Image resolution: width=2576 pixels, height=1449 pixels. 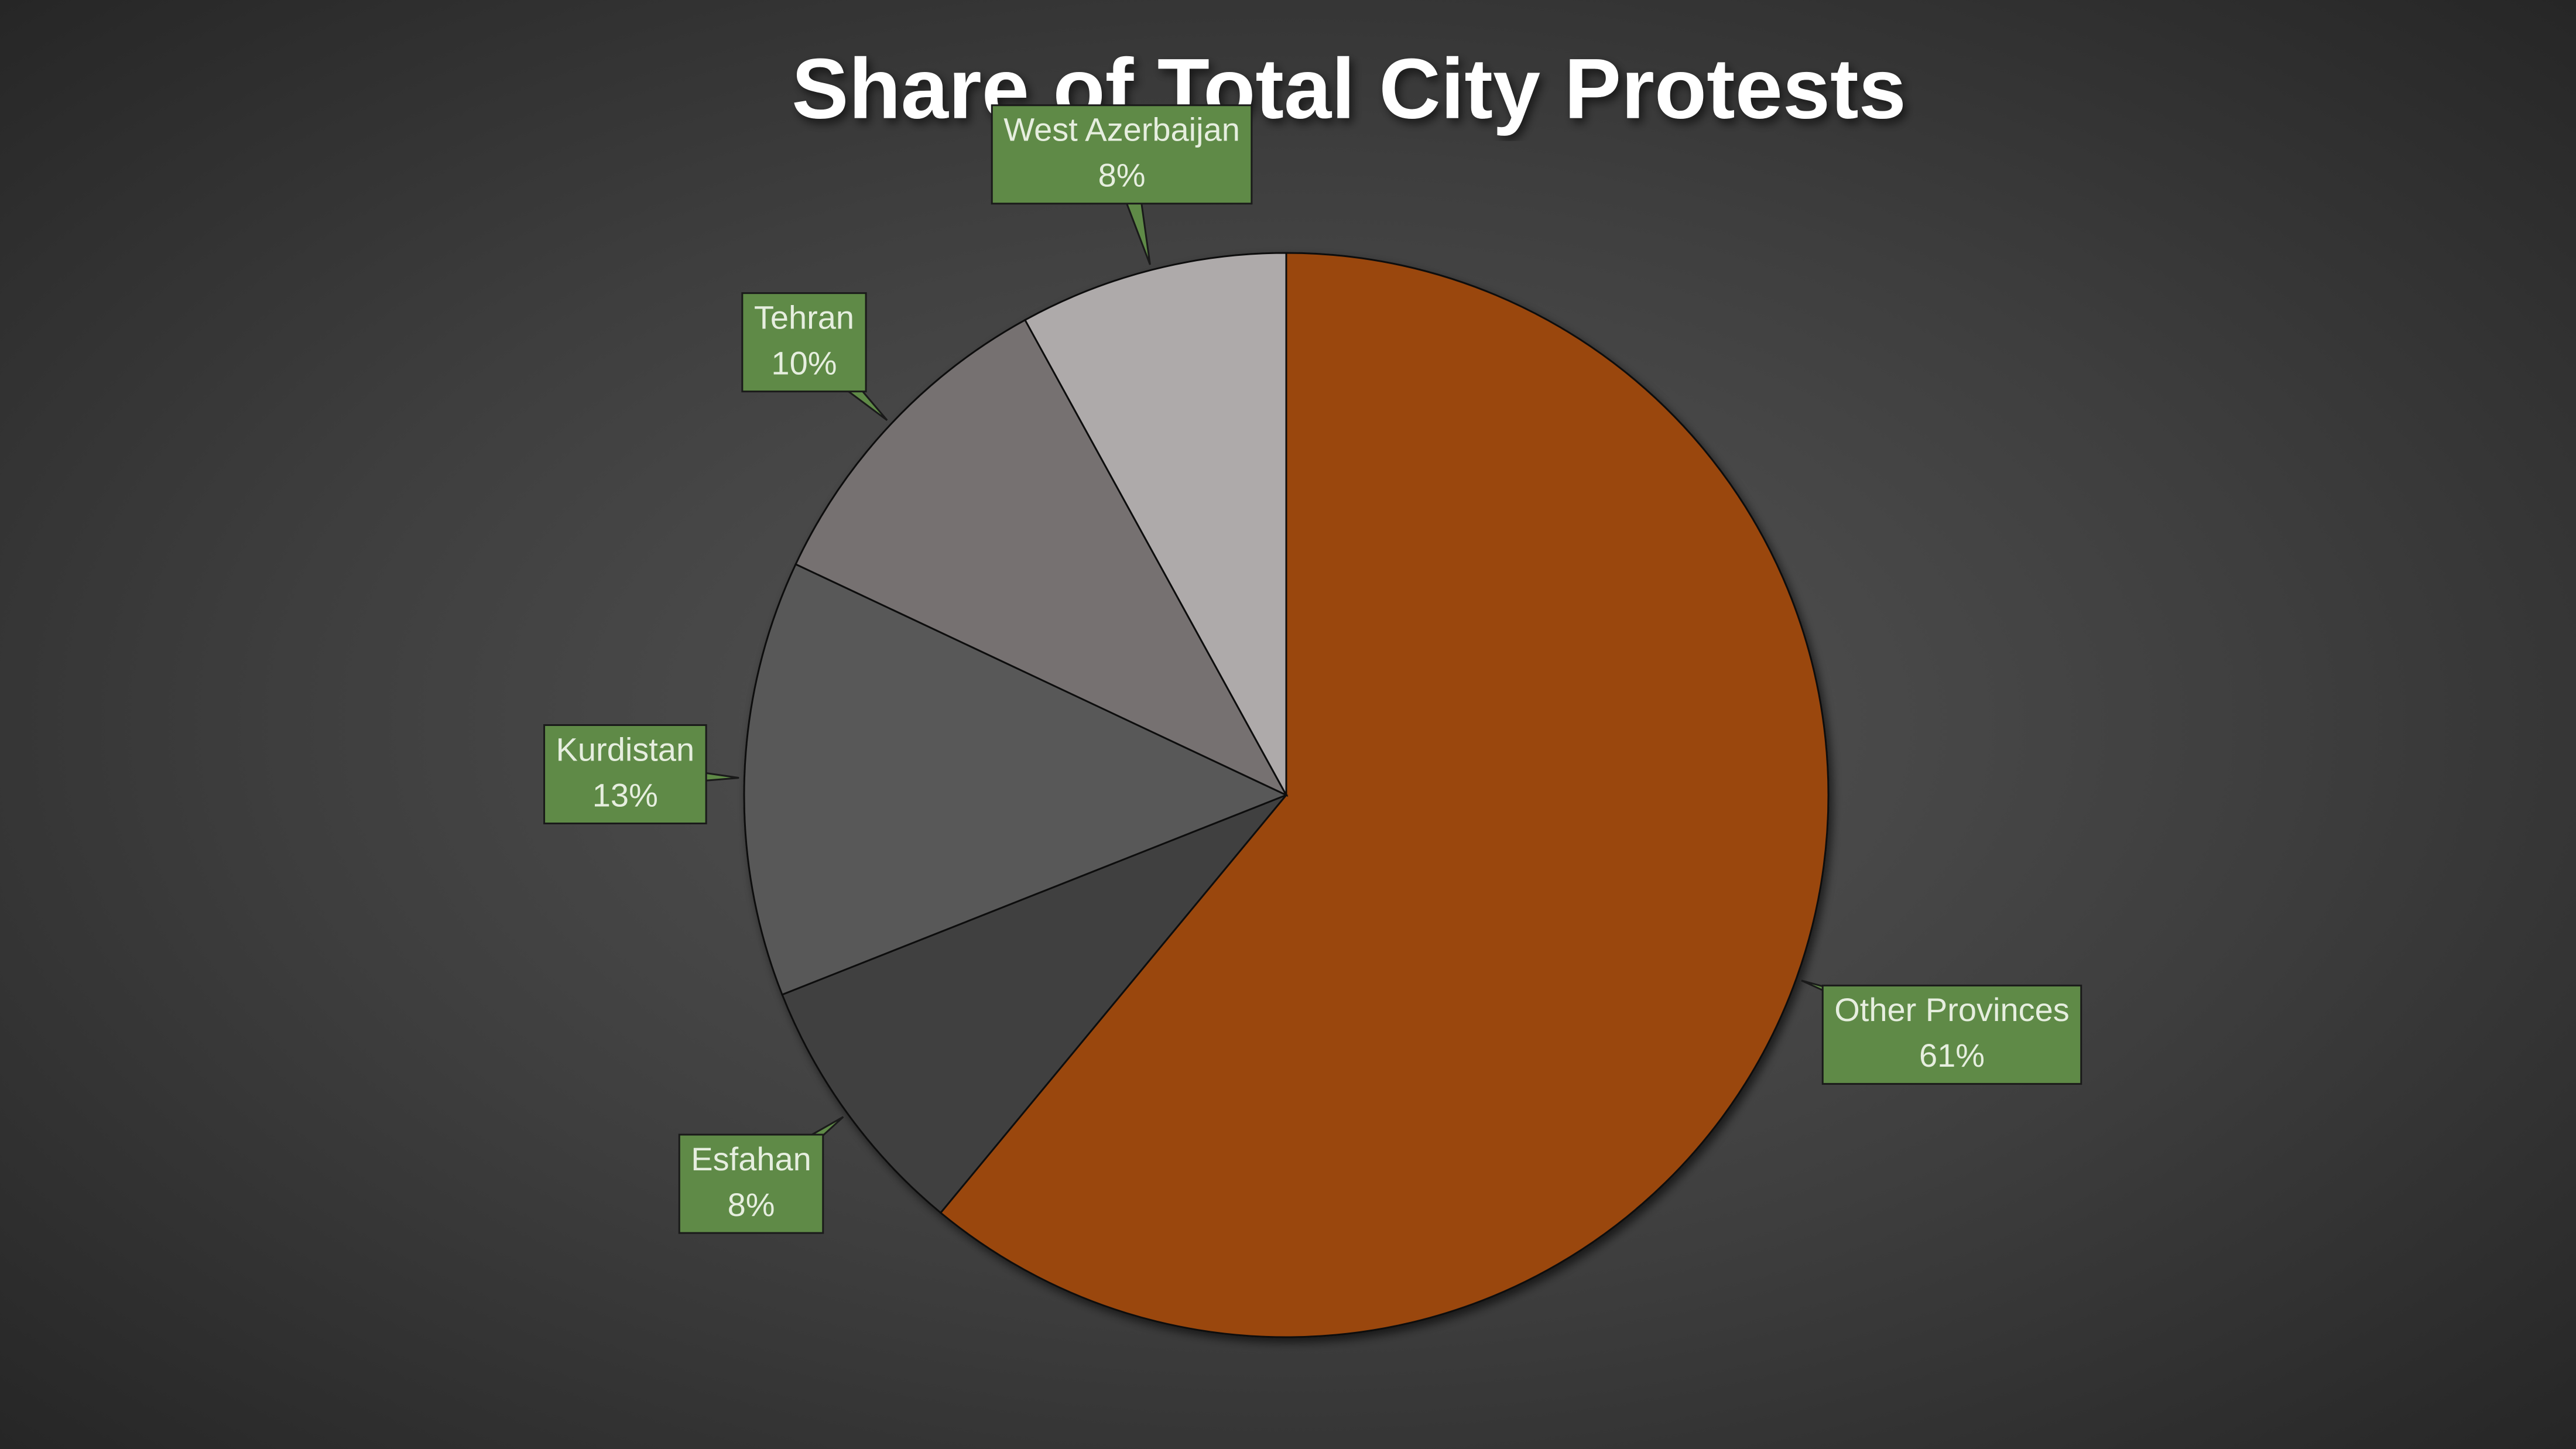 I want to click on label-category: Other Provinces, so click(x=1952, y=1009).